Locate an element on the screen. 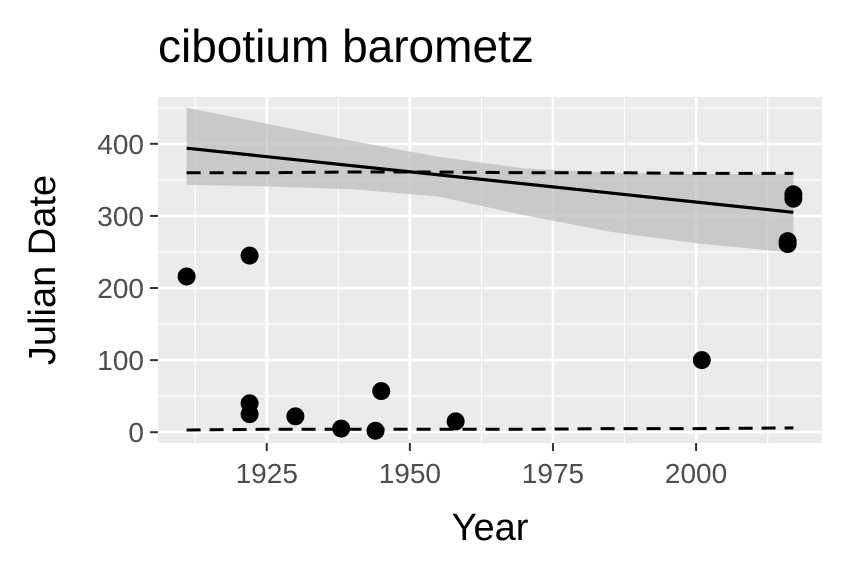 This screenshot has width=844, height=573. chart-title: cibotium barometz is located at coordinates (346, 46).